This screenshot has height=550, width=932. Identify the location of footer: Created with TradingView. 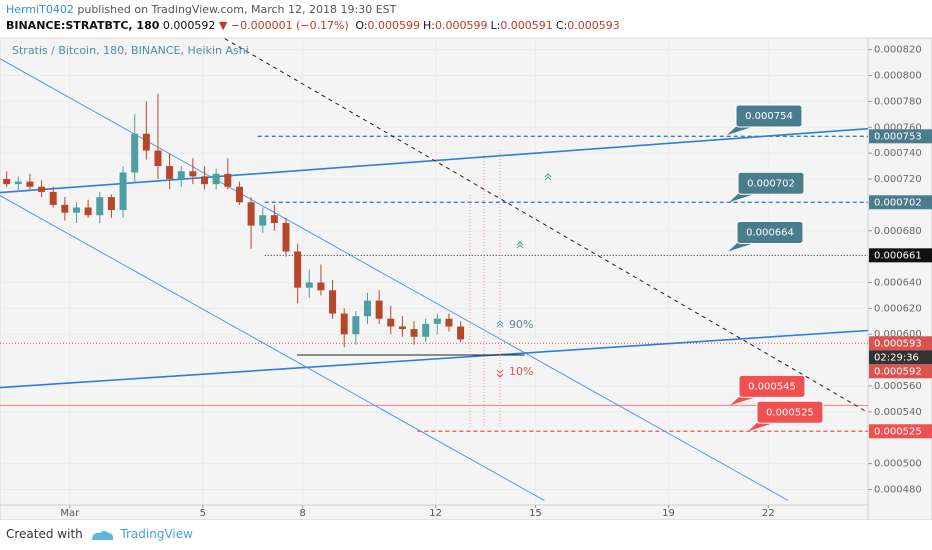
(99, 534).